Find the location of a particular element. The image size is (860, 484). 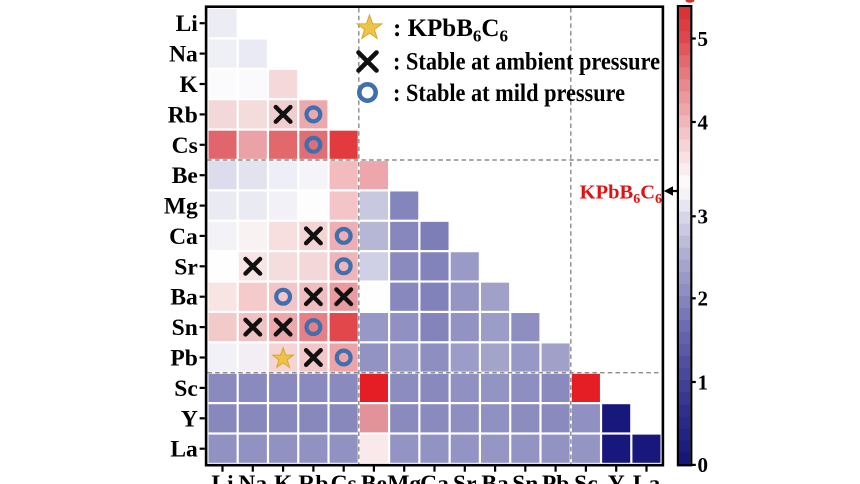

svg-text: 0 is located at coordinates (703, 465).